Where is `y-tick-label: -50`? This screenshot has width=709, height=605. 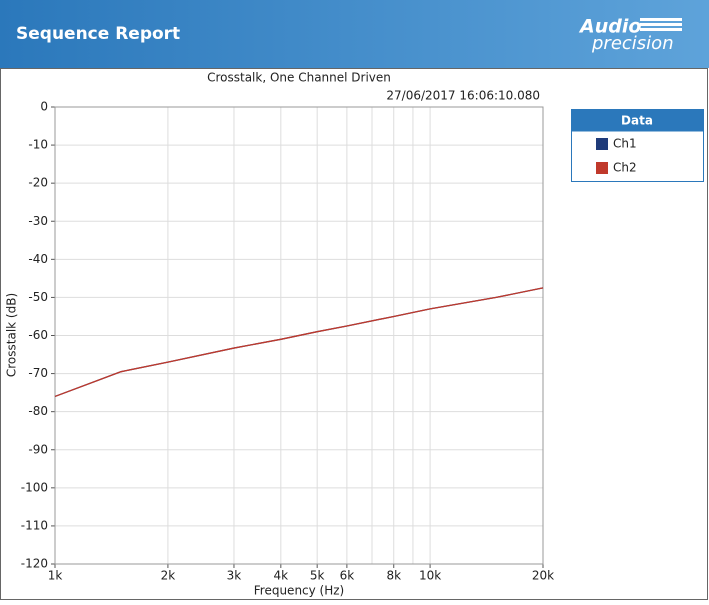 y-tick-label: -50 is located at coordinates (38, 297).